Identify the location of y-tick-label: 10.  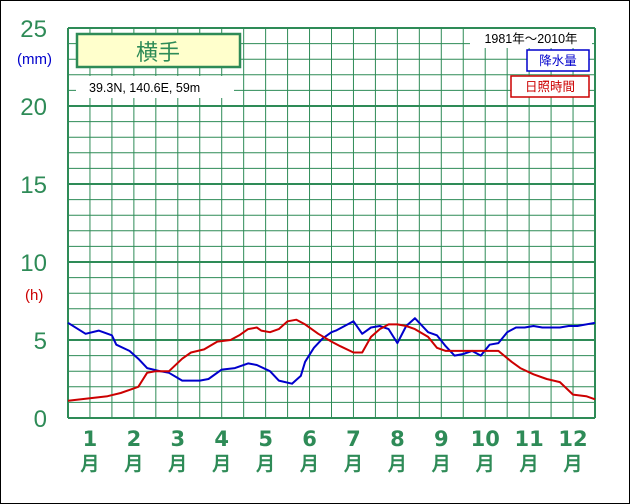
(33, 263).